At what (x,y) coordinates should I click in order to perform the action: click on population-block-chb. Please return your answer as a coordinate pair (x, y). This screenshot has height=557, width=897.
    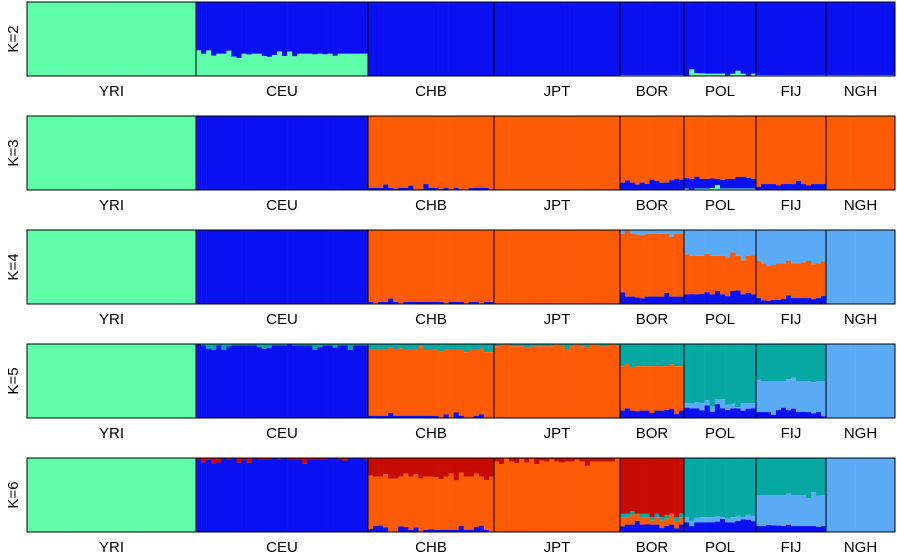
    Looking at the image, I should click on (431, 267).